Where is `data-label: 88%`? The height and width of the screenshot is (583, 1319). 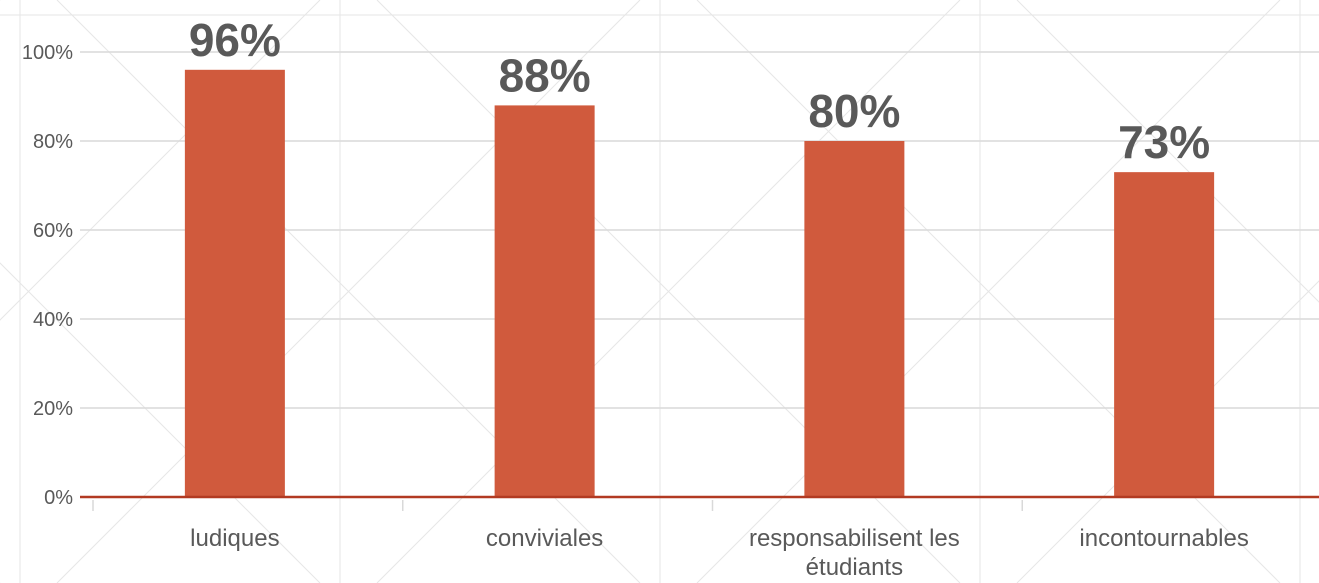
data-label: 88% is located at coordinates (545, 75).